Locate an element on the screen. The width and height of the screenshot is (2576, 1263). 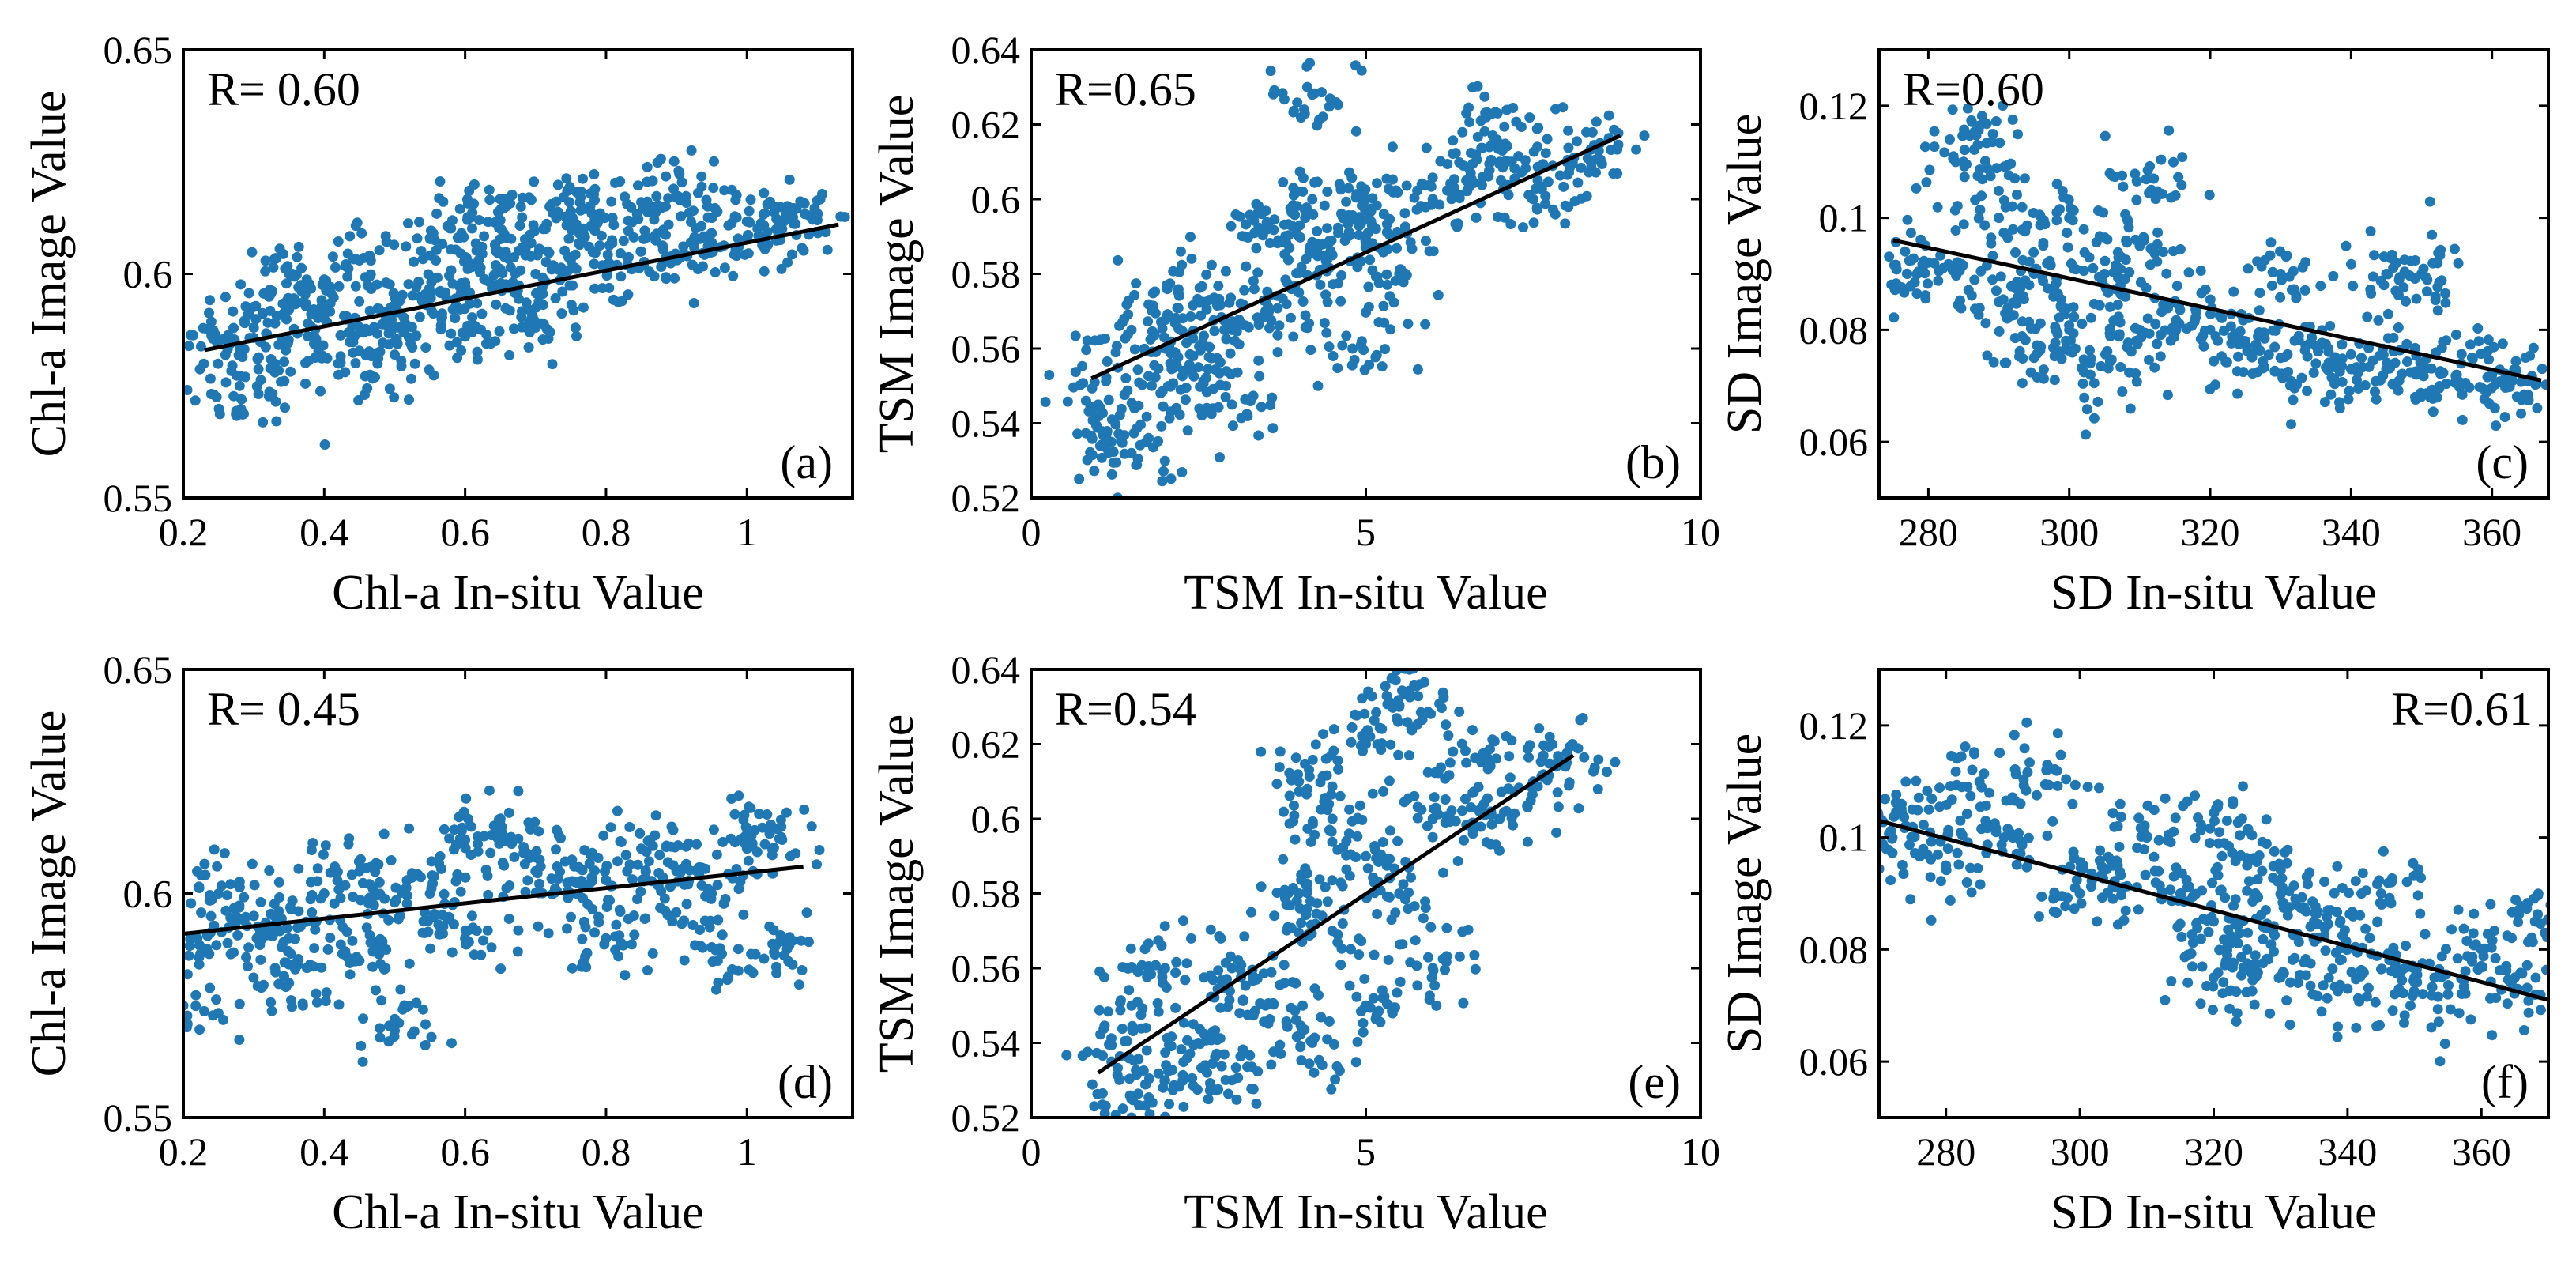
x-tick-label: 1 is located at coordinates (747, 532).